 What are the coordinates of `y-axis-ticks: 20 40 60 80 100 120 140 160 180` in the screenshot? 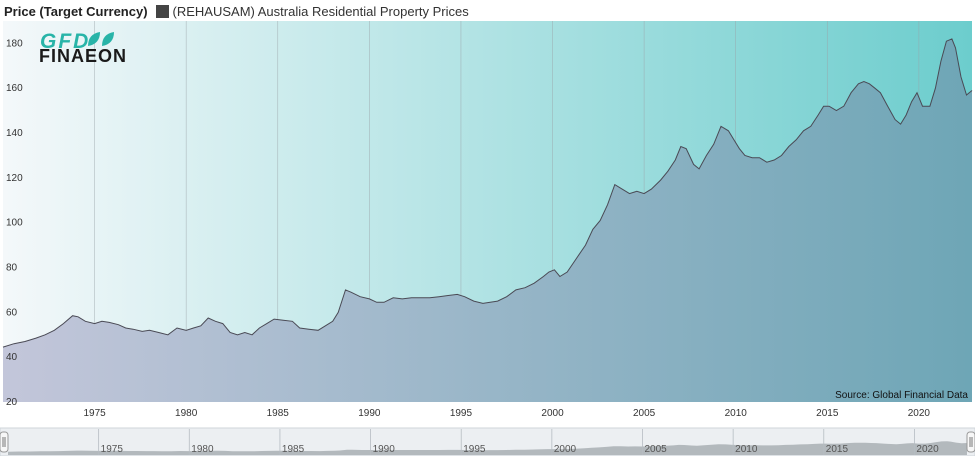 It's located at (14, 223).